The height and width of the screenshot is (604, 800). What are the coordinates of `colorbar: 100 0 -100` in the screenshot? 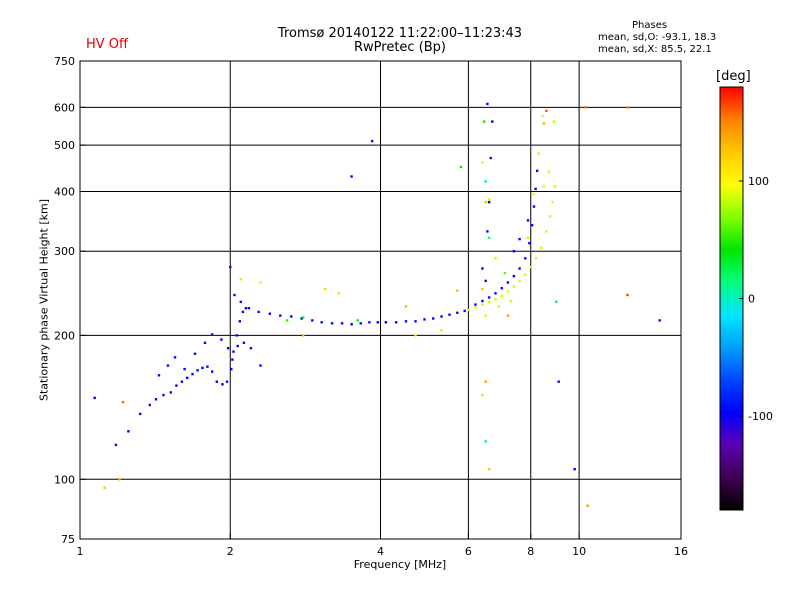 It's located at (746, 298).